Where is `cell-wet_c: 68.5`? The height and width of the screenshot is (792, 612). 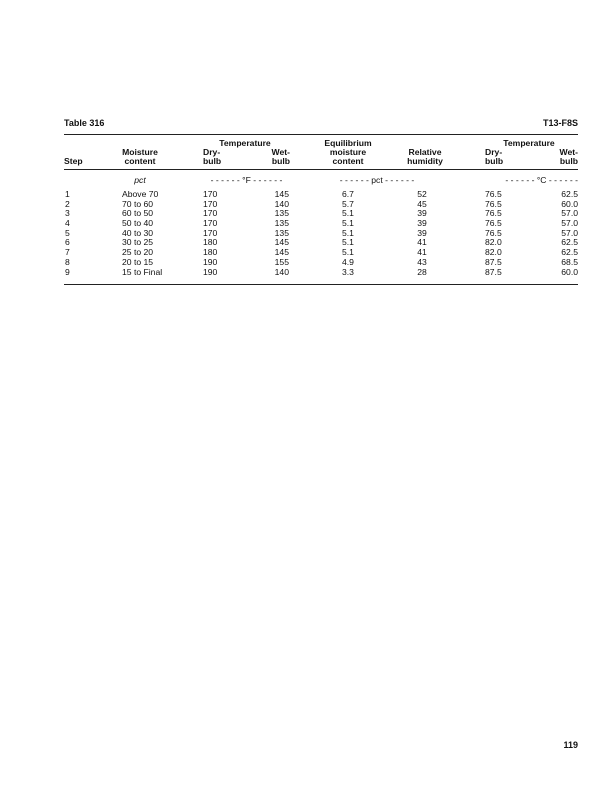
cell-wet_c: 68.5 is located at coordinates (569, 261).